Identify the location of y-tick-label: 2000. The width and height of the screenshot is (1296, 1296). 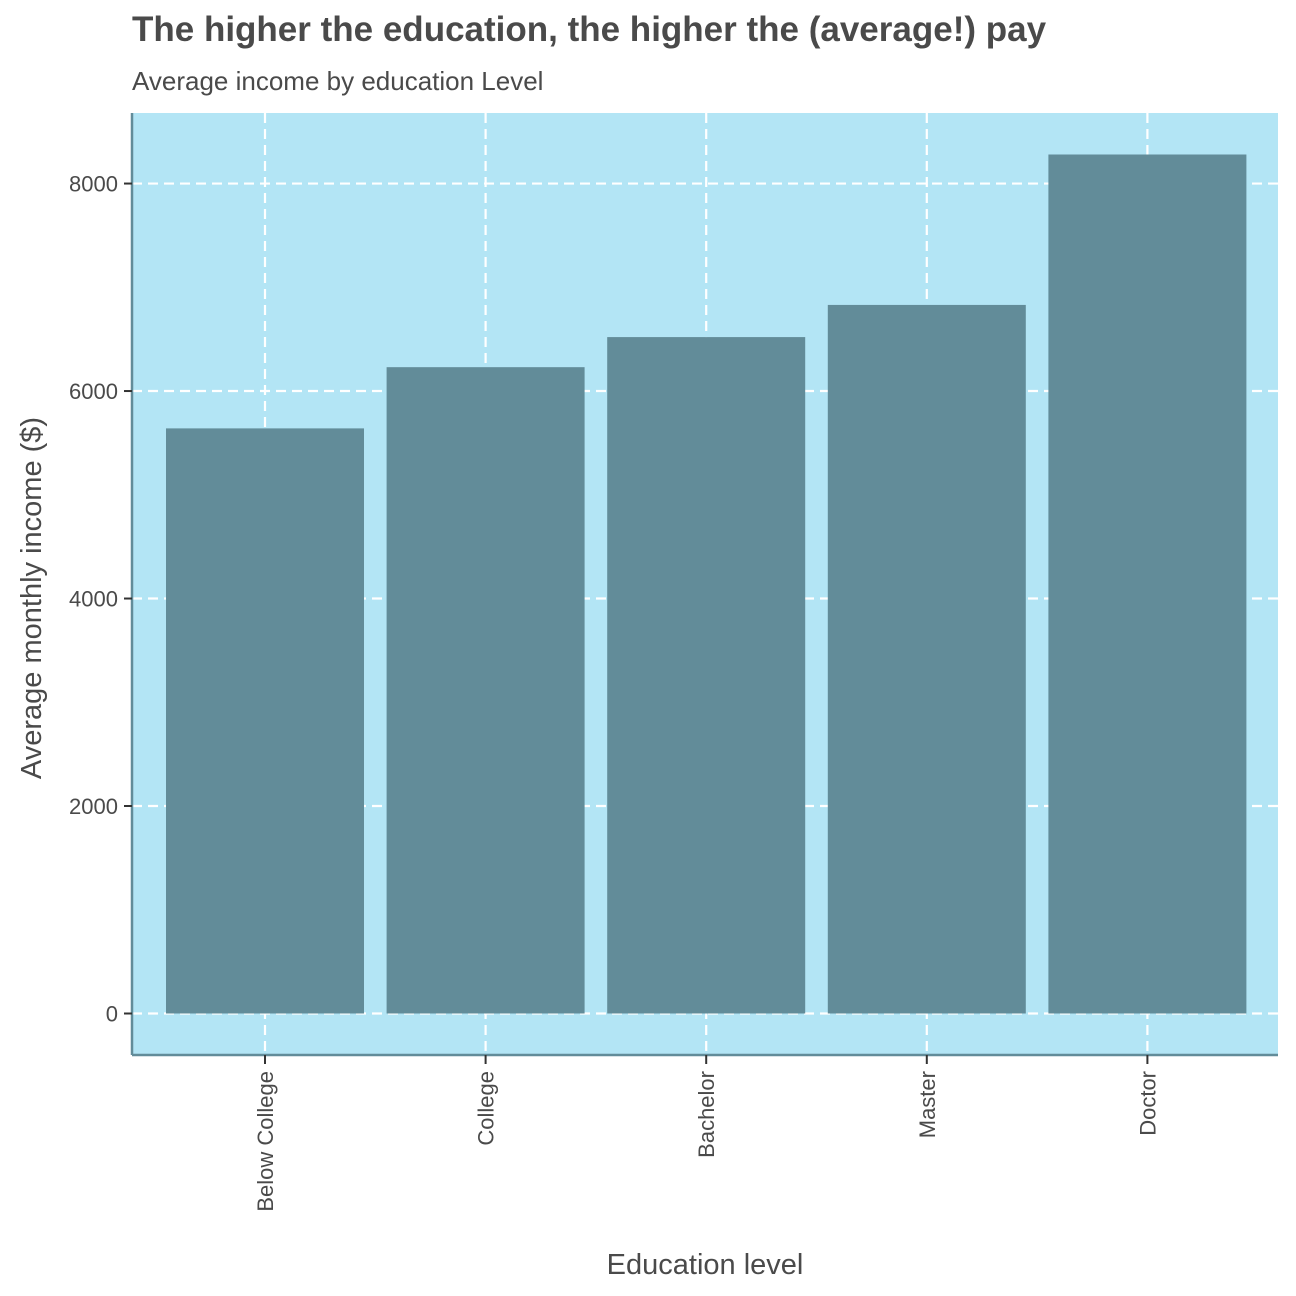
(93, 806).